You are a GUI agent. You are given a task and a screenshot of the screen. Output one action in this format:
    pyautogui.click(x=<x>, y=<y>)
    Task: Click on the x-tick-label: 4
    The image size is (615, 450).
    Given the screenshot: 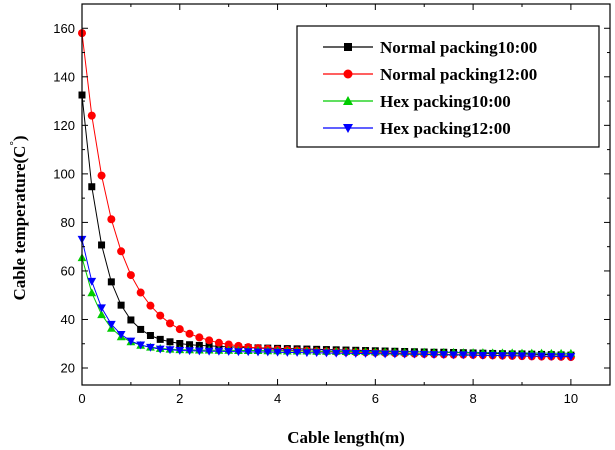 What is the action you would take?
    pyautogui.click(x=277, y=398)
    